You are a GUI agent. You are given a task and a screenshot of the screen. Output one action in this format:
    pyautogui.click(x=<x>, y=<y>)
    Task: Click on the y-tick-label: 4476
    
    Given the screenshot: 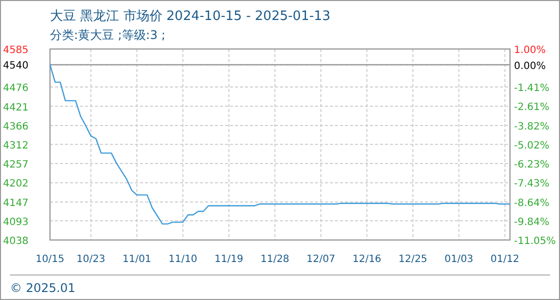 What is the action you would take?
    pyautogui.click(x=15, y=88)
    